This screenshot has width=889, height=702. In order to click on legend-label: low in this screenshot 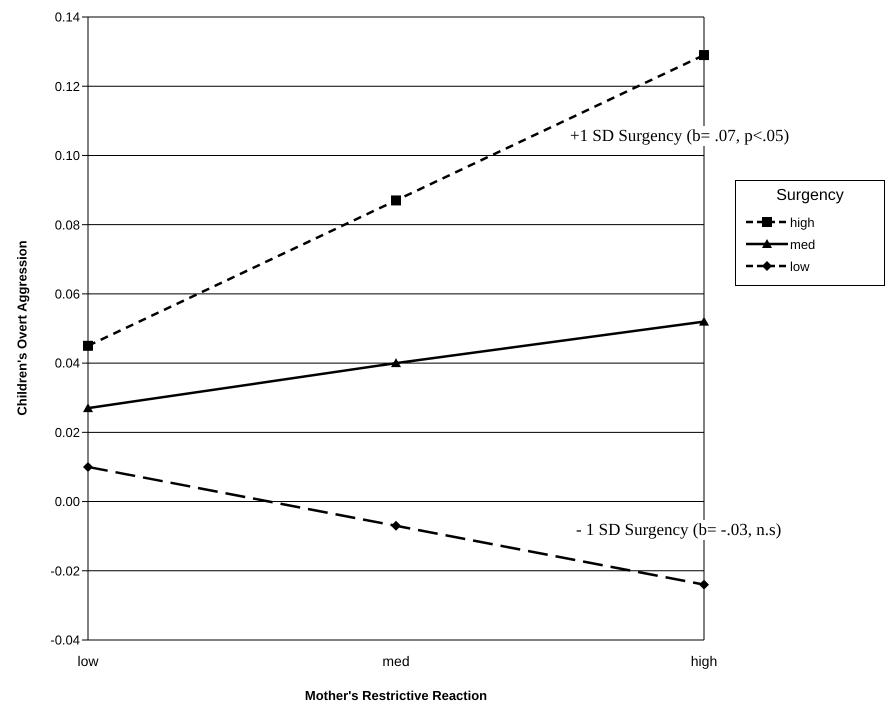, I will do `click(800, 266)`.